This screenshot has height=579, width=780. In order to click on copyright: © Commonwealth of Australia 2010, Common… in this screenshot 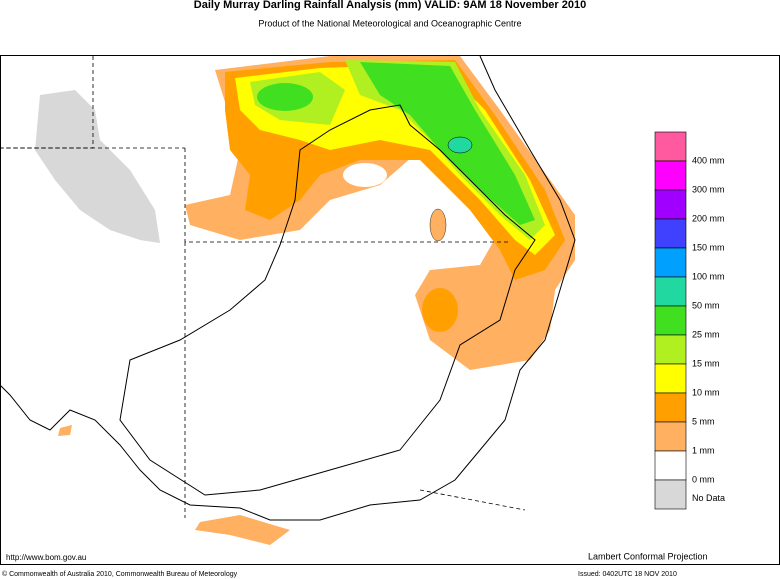, I will do `click(120, 574)`.